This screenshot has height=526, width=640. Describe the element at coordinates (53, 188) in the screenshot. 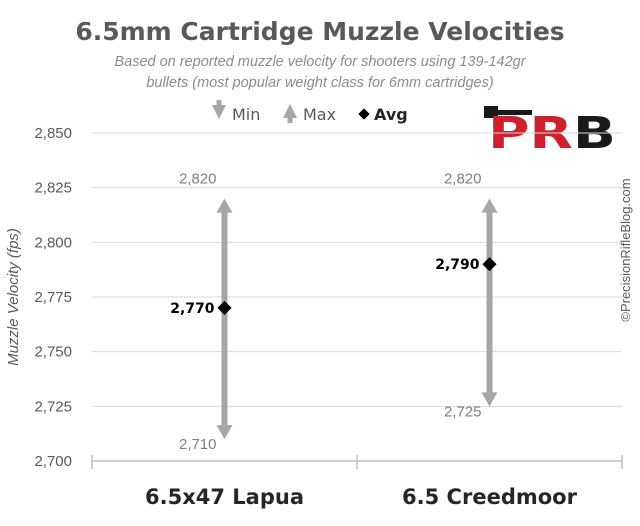

I see `y-tick-label: 2,825` at that location.